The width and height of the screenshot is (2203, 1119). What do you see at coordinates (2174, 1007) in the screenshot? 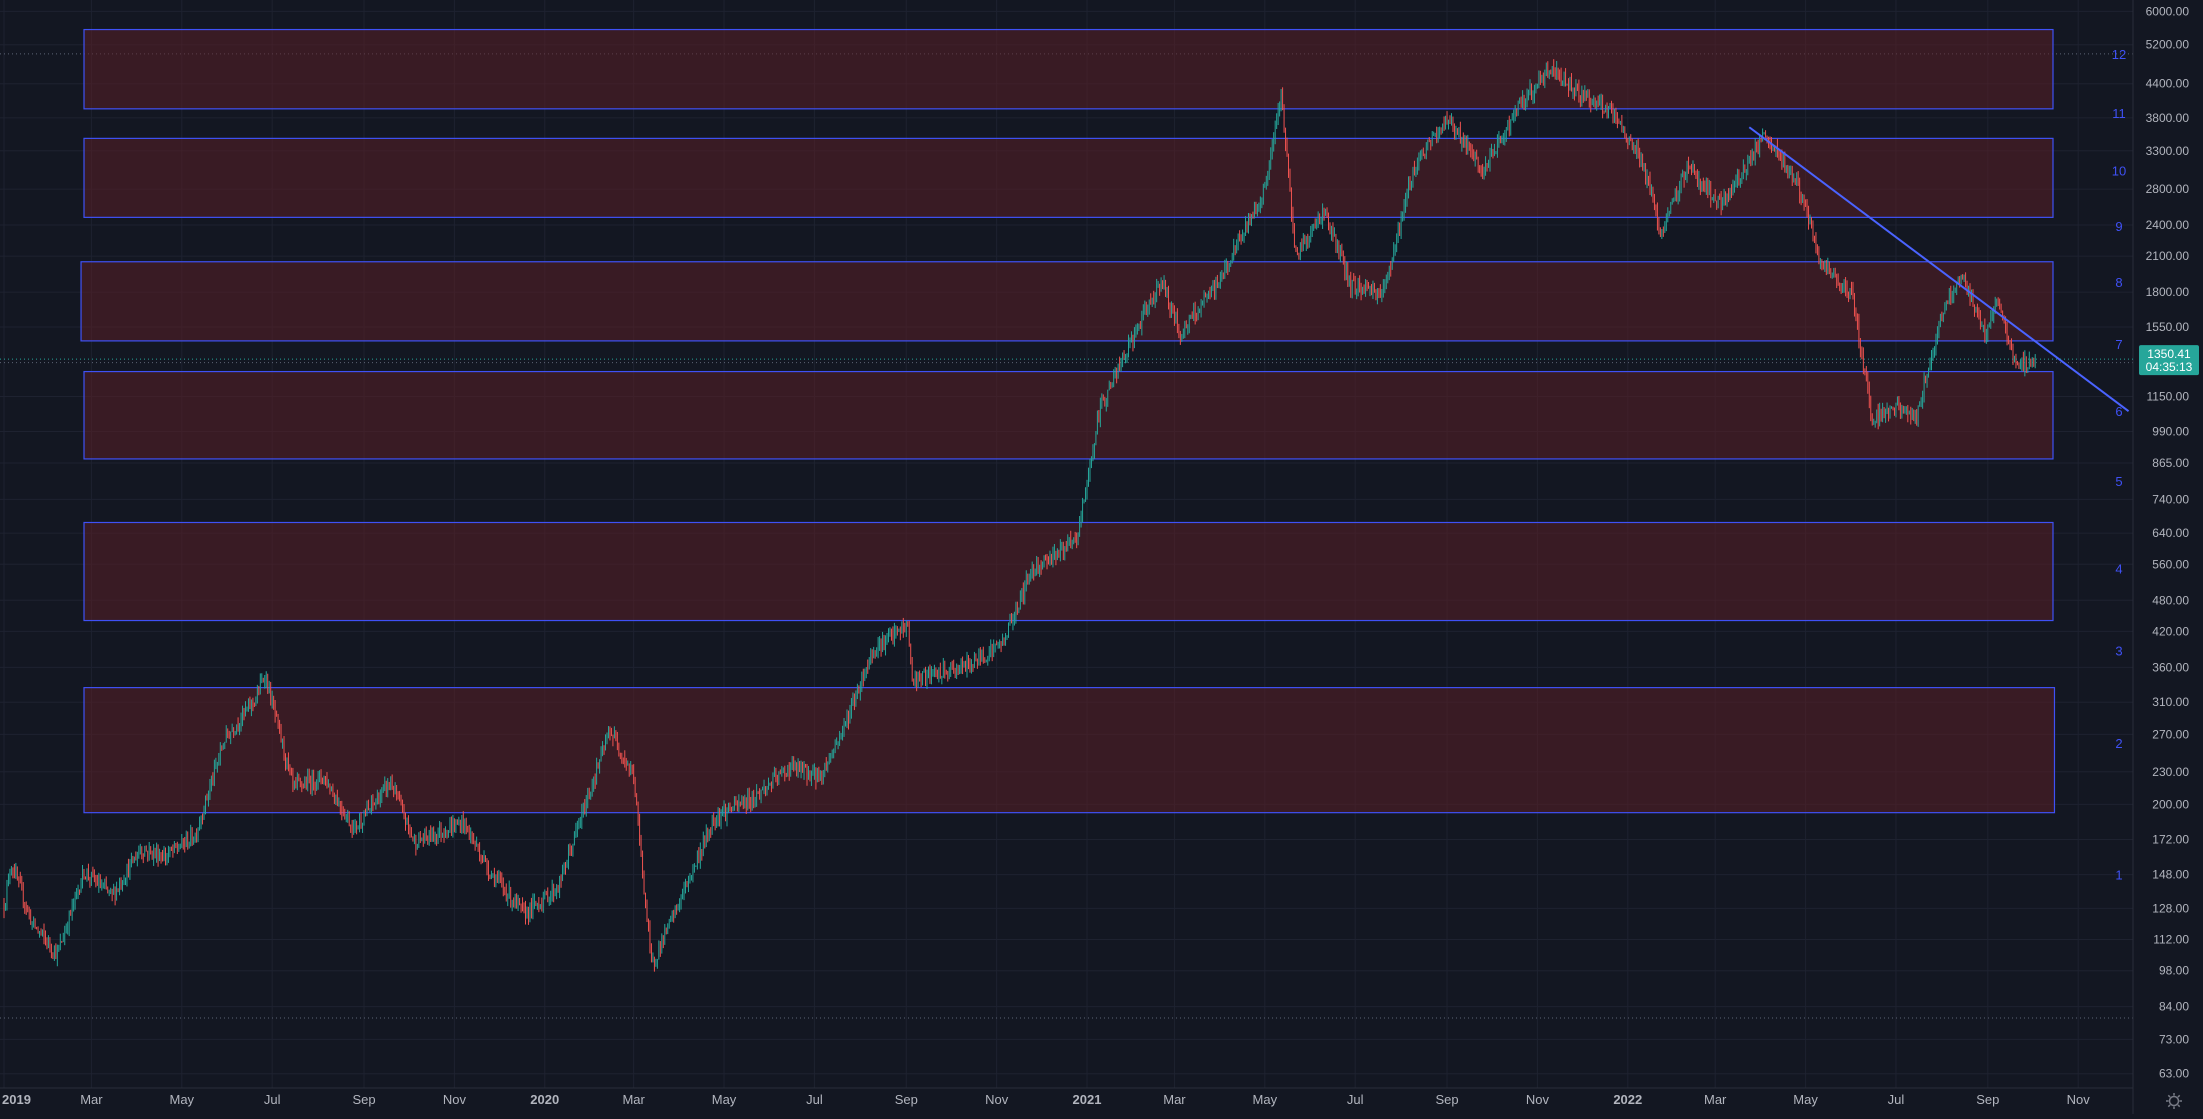
I see `price-tick-label: 84.00` at bounding box center [2174, 1007].